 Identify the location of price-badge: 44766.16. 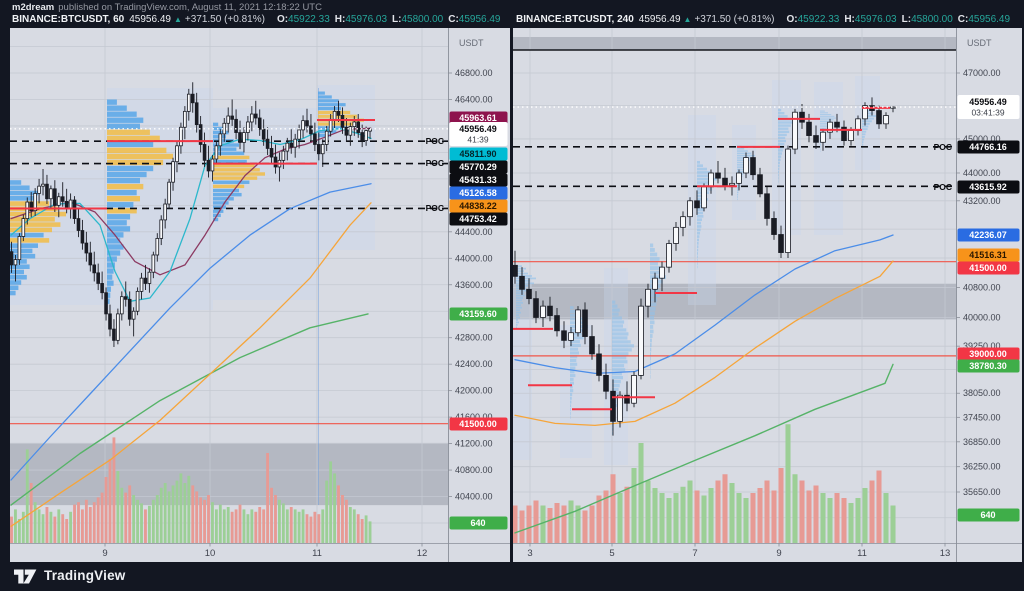
(988, 147).